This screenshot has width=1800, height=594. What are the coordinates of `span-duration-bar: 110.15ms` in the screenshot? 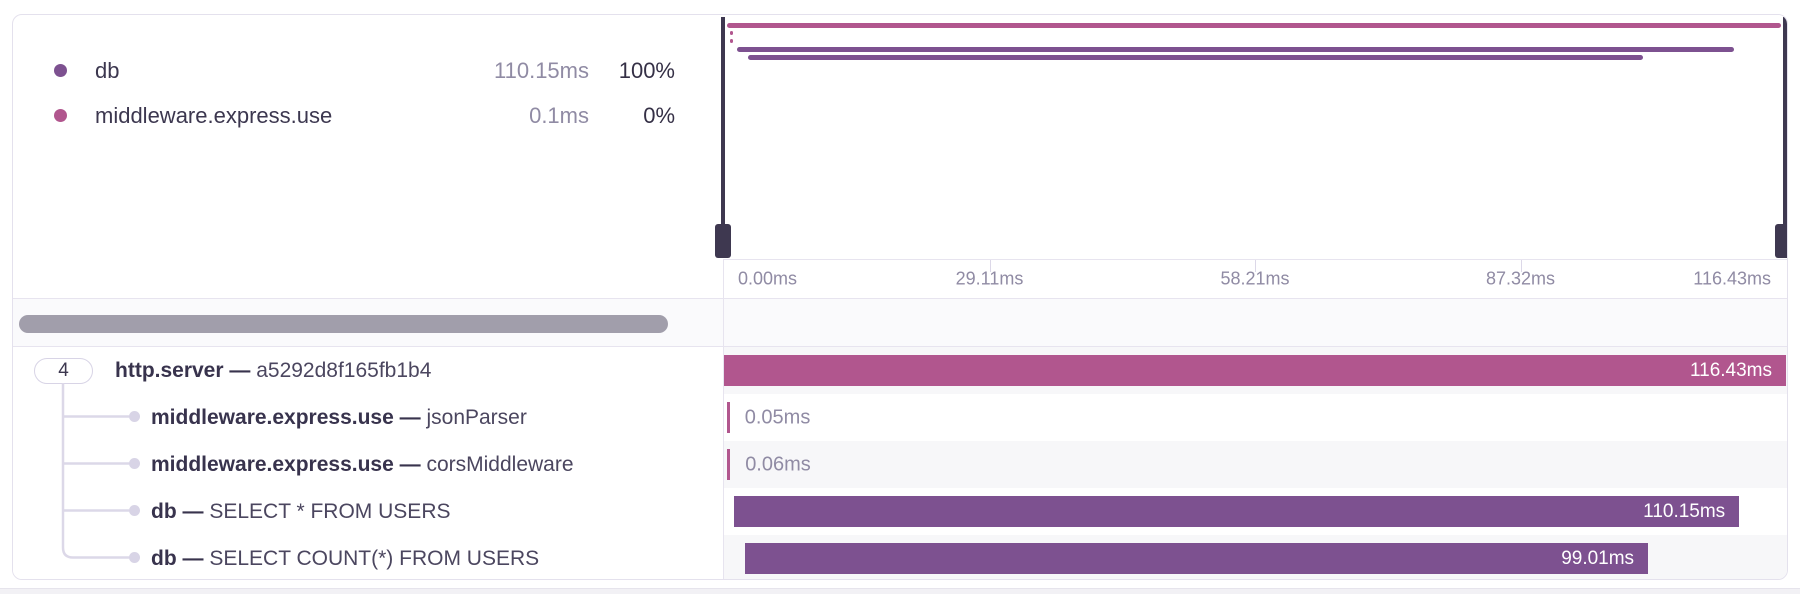 It's located at (1237, 511).